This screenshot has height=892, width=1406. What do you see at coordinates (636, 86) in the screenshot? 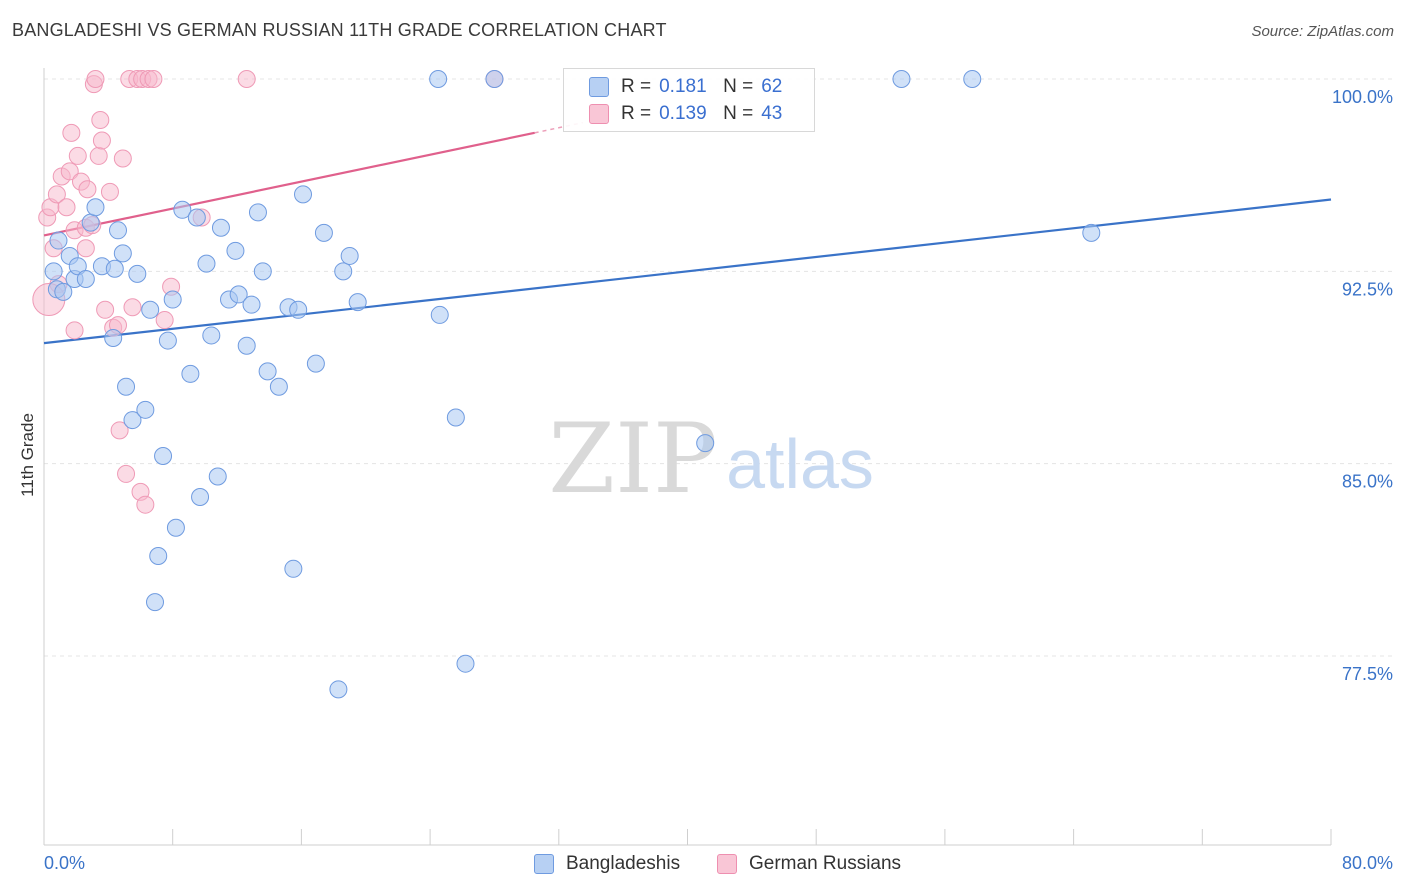
I see `legend-r-label: R =` at bounding box center [636, 86].